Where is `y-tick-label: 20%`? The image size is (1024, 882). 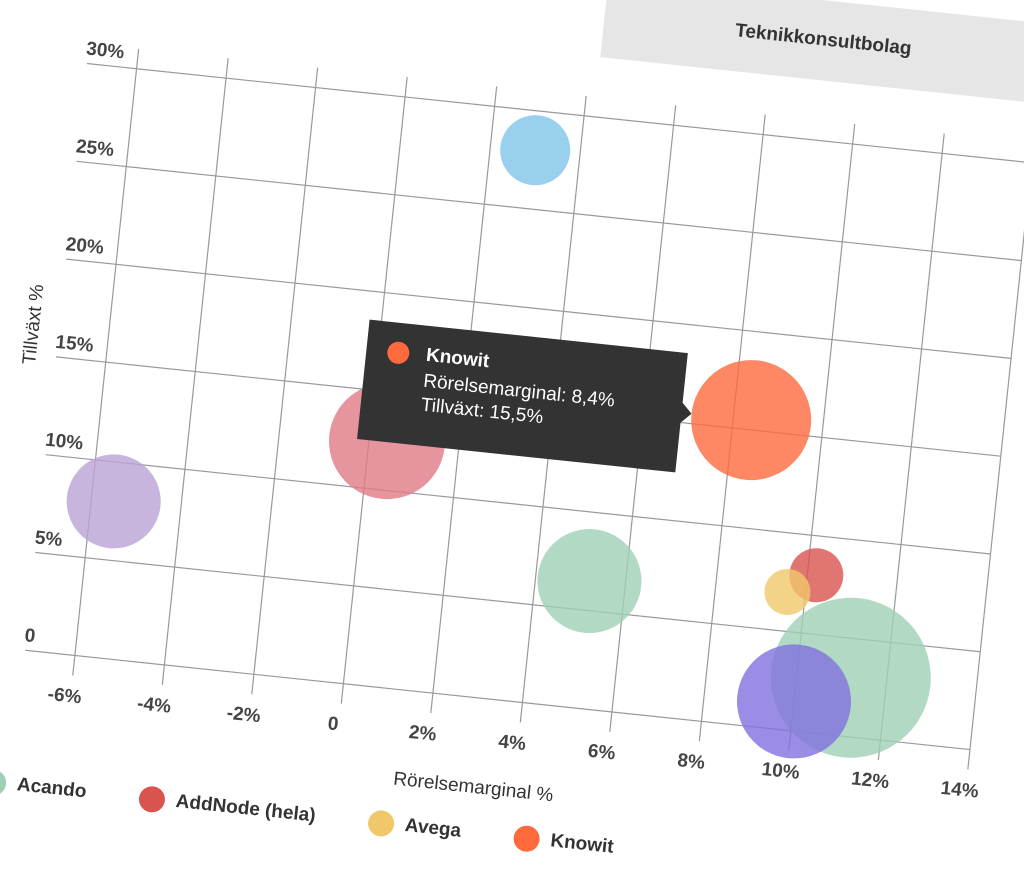 y-tick-label: 20% is located at coordinates (85, 246).